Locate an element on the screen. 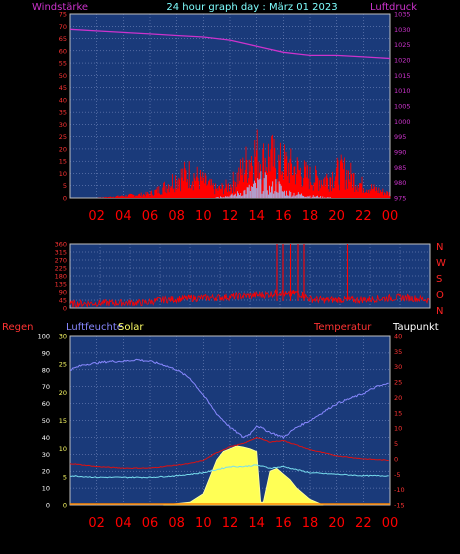 This screenshot has height=554, width=460. temp-tick-label: 35 is located at coordinates (398, 352).